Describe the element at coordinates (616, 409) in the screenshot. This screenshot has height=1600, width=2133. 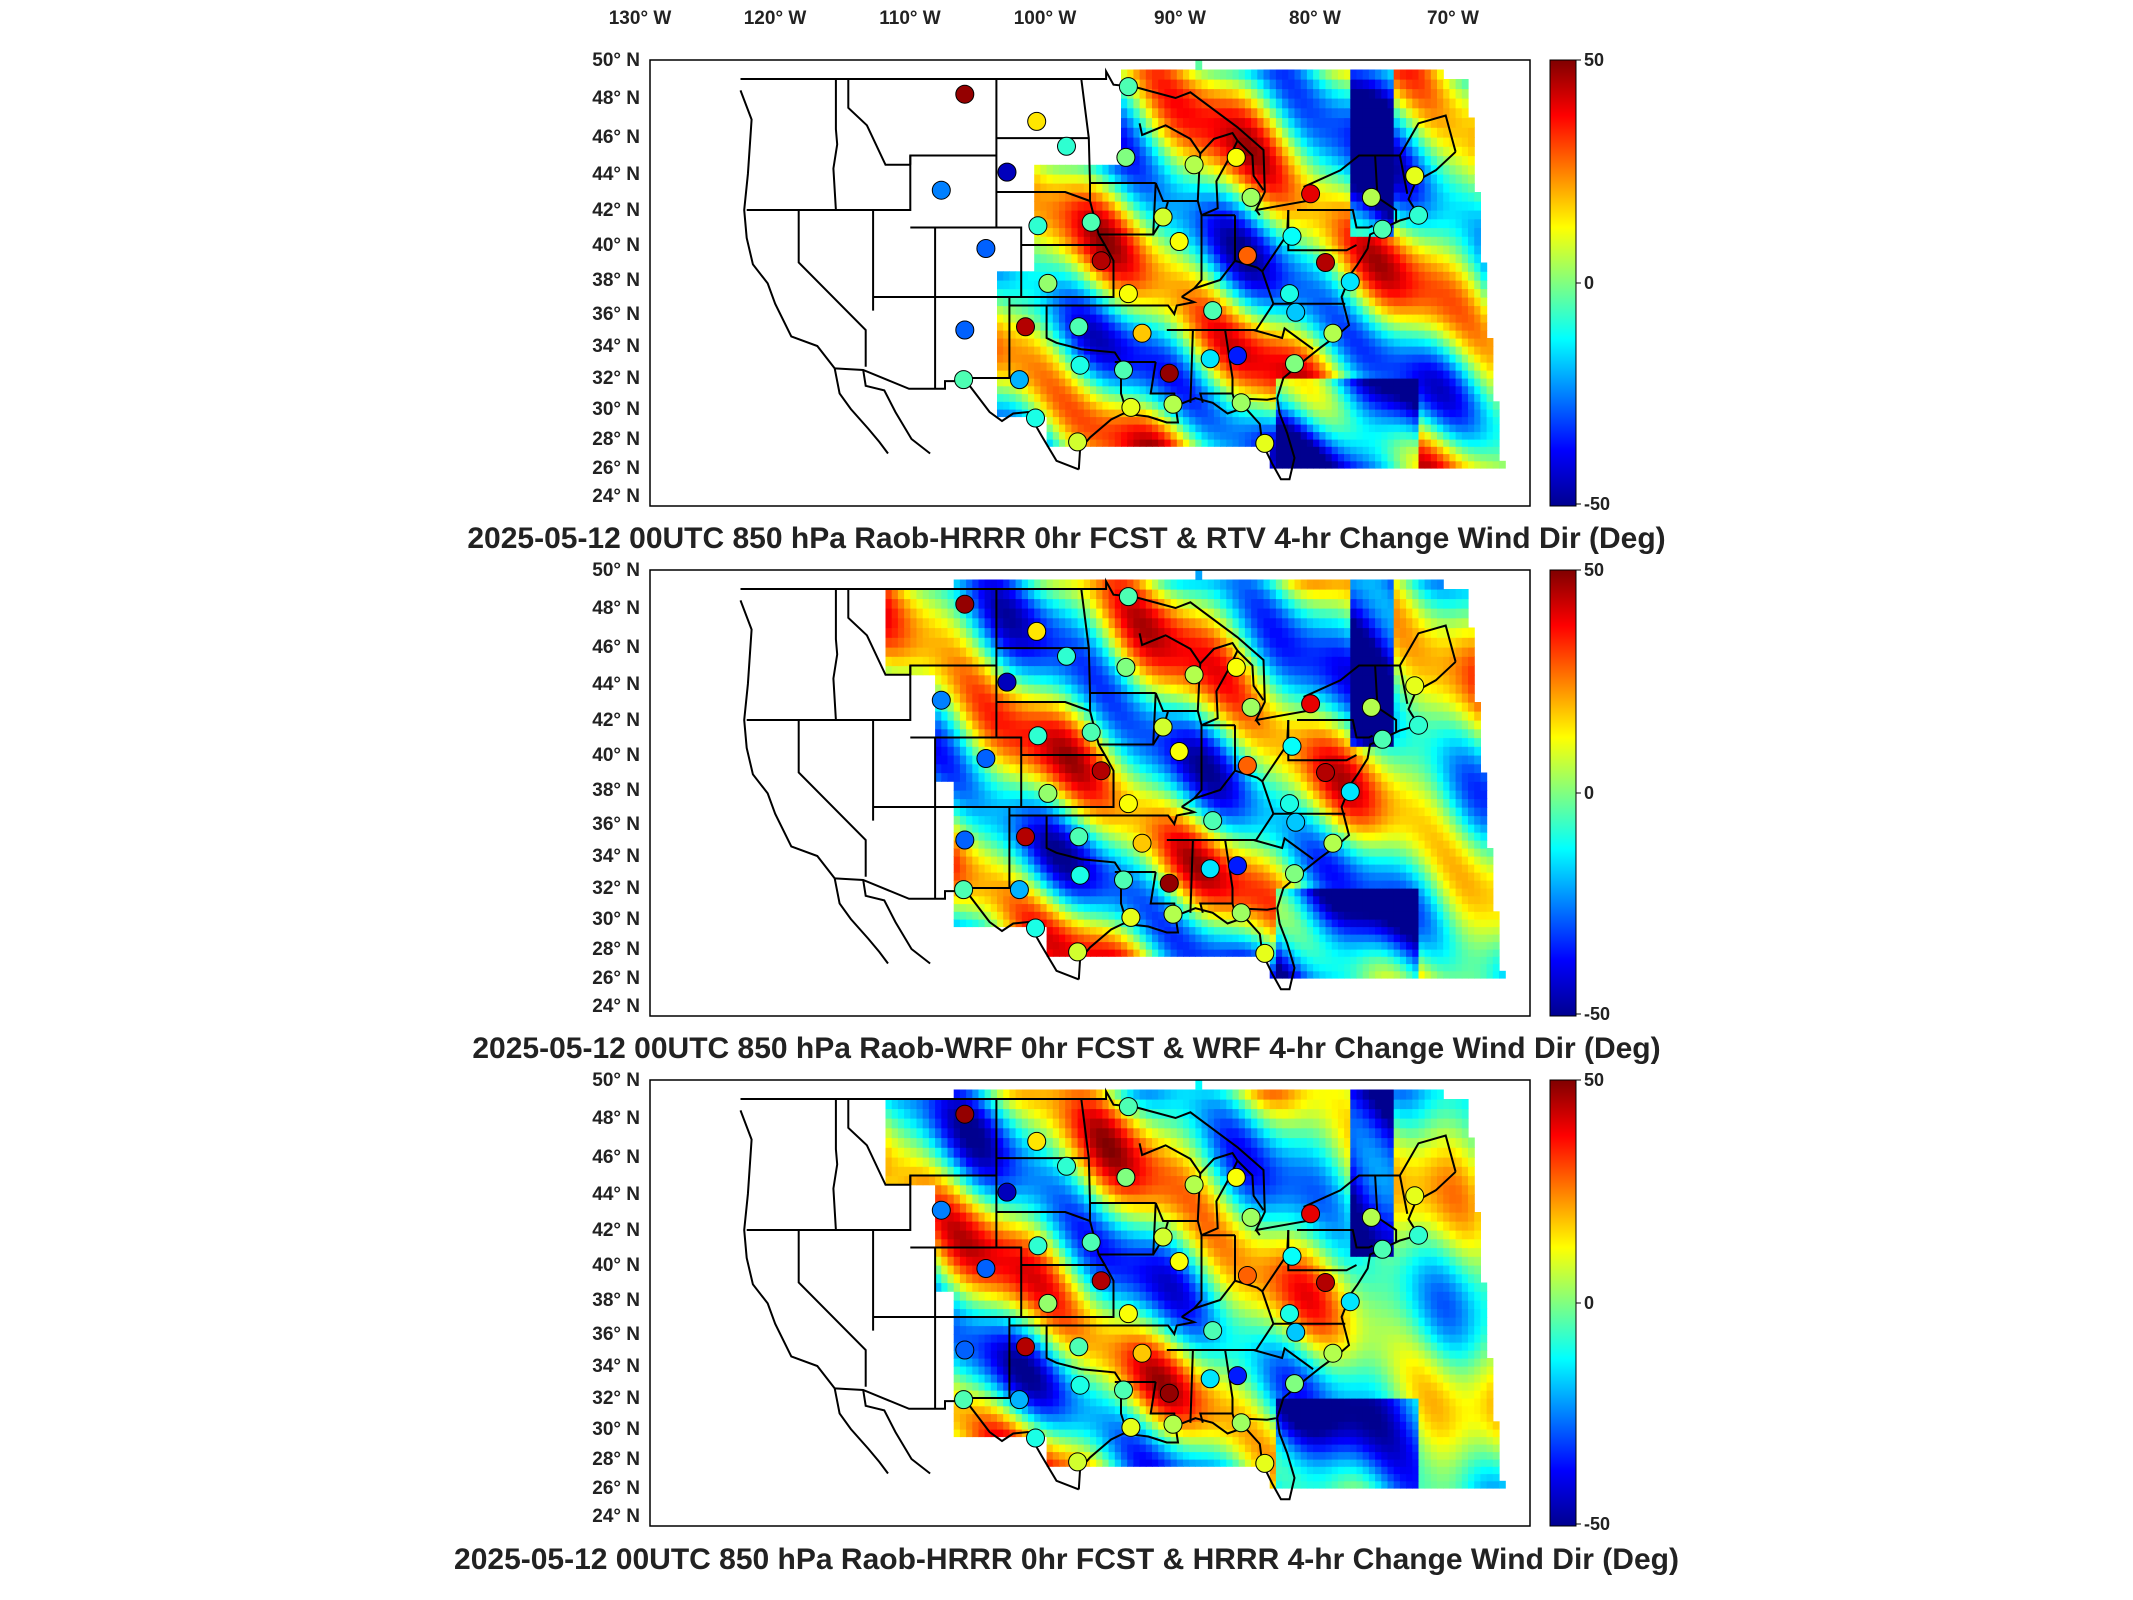
I see `lat-label: 30° N` at that location.